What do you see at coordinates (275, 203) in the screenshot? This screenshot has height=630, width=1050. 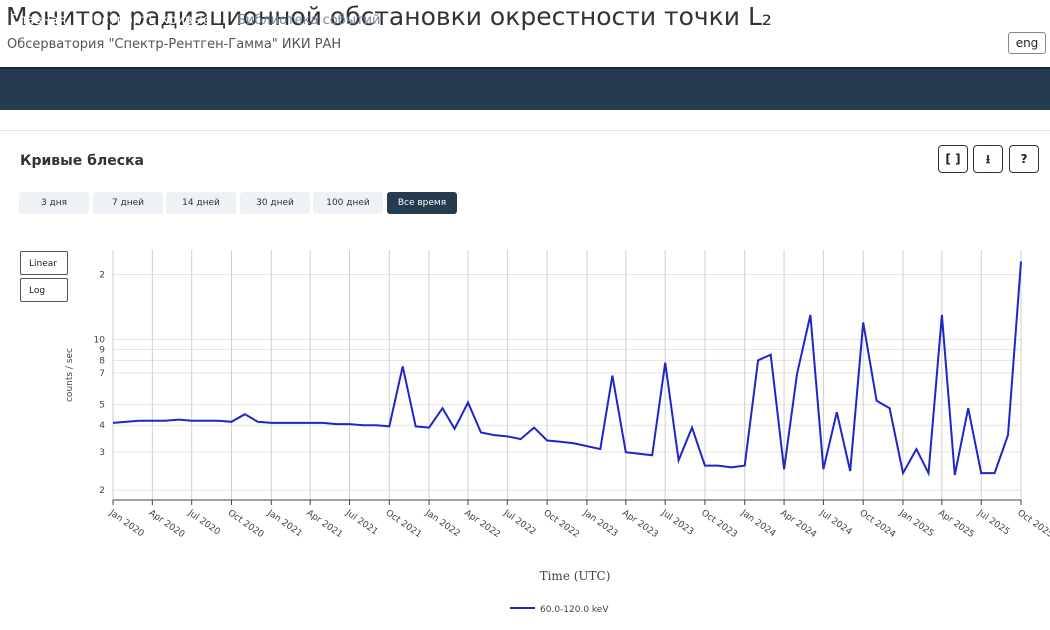 I see `range-button: 30 дней` at bounding box center [275, 203].